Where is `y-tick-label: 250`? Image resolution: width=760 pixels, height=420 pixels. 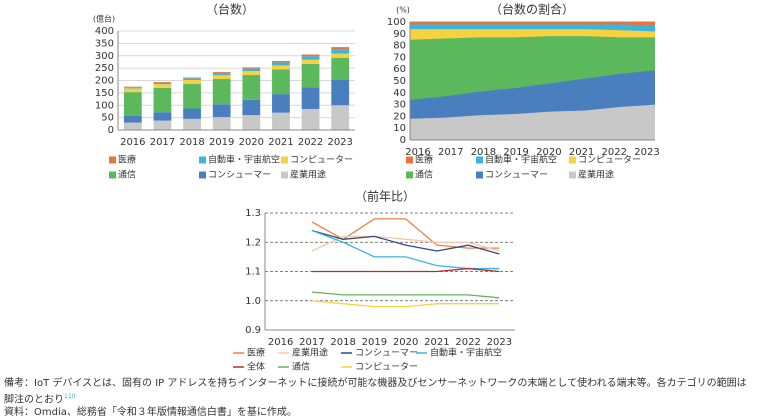
y-tick-label: 250 is located at coordinates (104, 68).